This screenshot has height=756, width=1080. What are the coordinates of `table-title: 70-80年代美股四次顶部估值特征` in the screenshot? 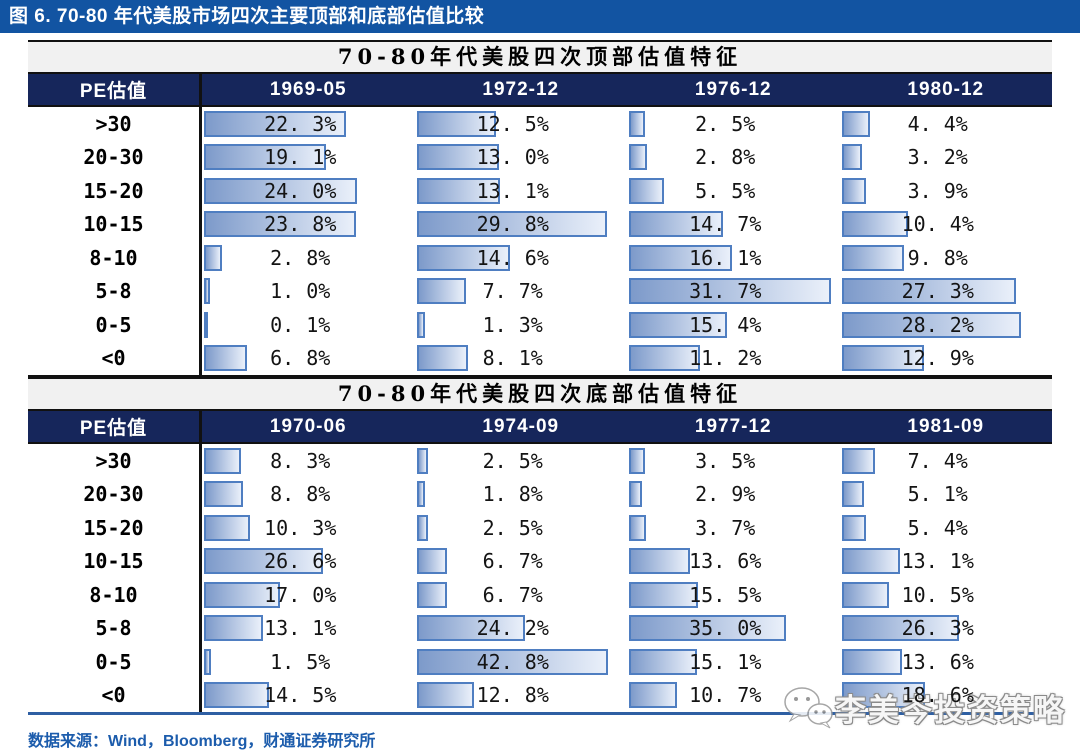 It's located at (540, 57).